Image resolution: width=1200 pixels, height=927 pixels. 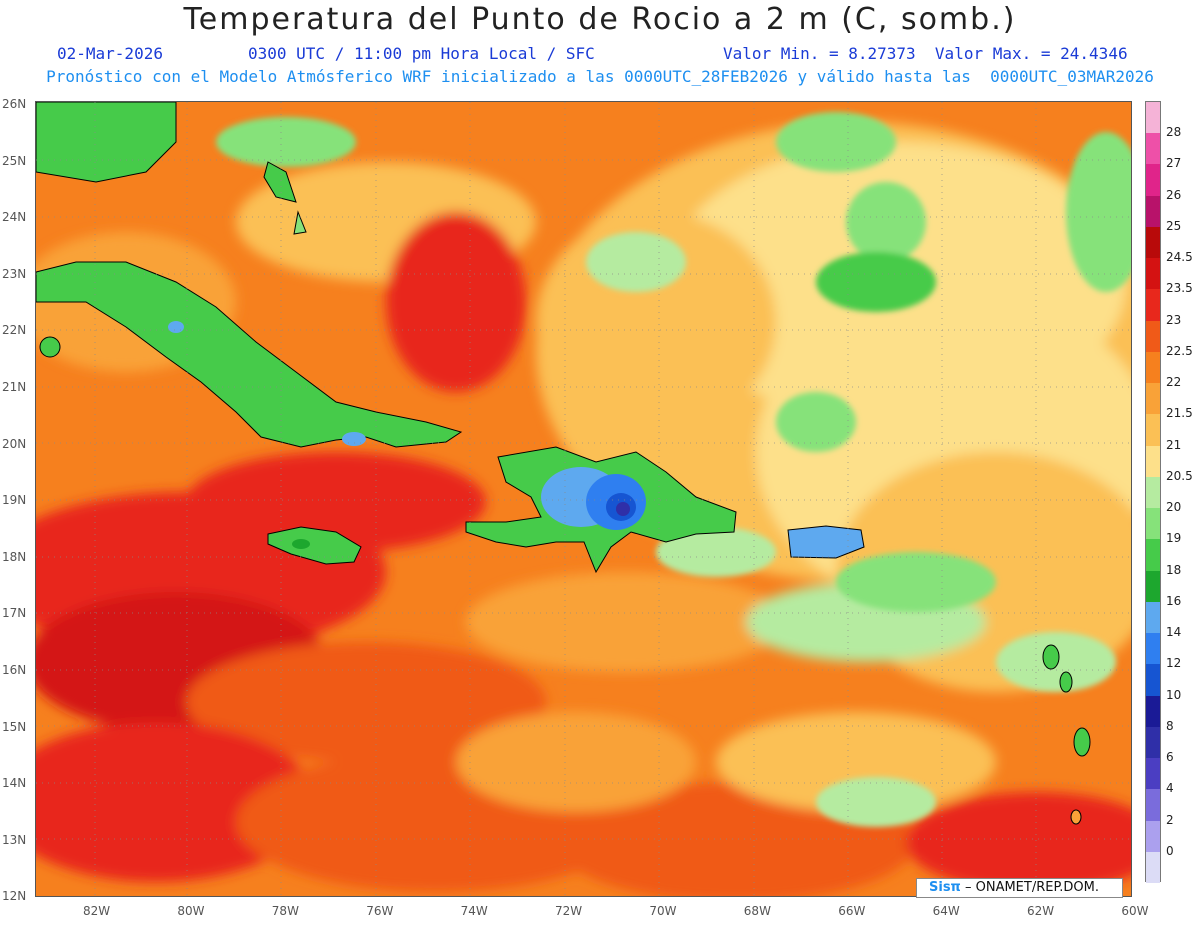 What do you see at coordinates (474, 911) in the screenshot?
I see `lon-label: 74W` at bounding box center [474, 911].